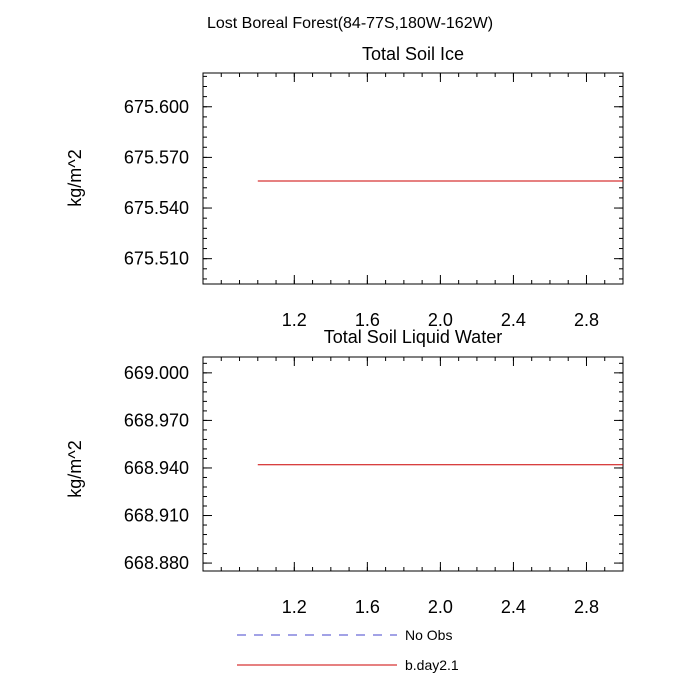 The height and width of the screenshot is (700, 700). What do you see at coordinates (156, 468) in the screenshot?
I see `y-tick-label: 668.940` at bounding box center [156, 468].